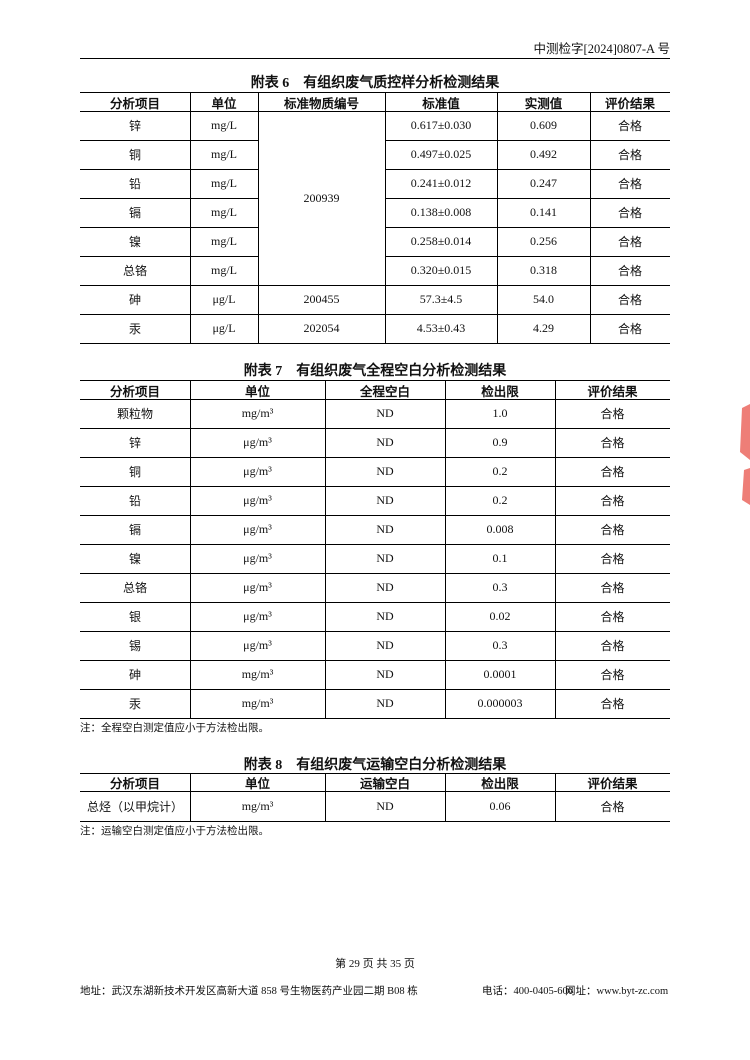 The image size is (750, 1060). What do you see at coordinates (134, 646) in the screenshot?
I see `table-cell: 锡` at bounding box center [134, 646].